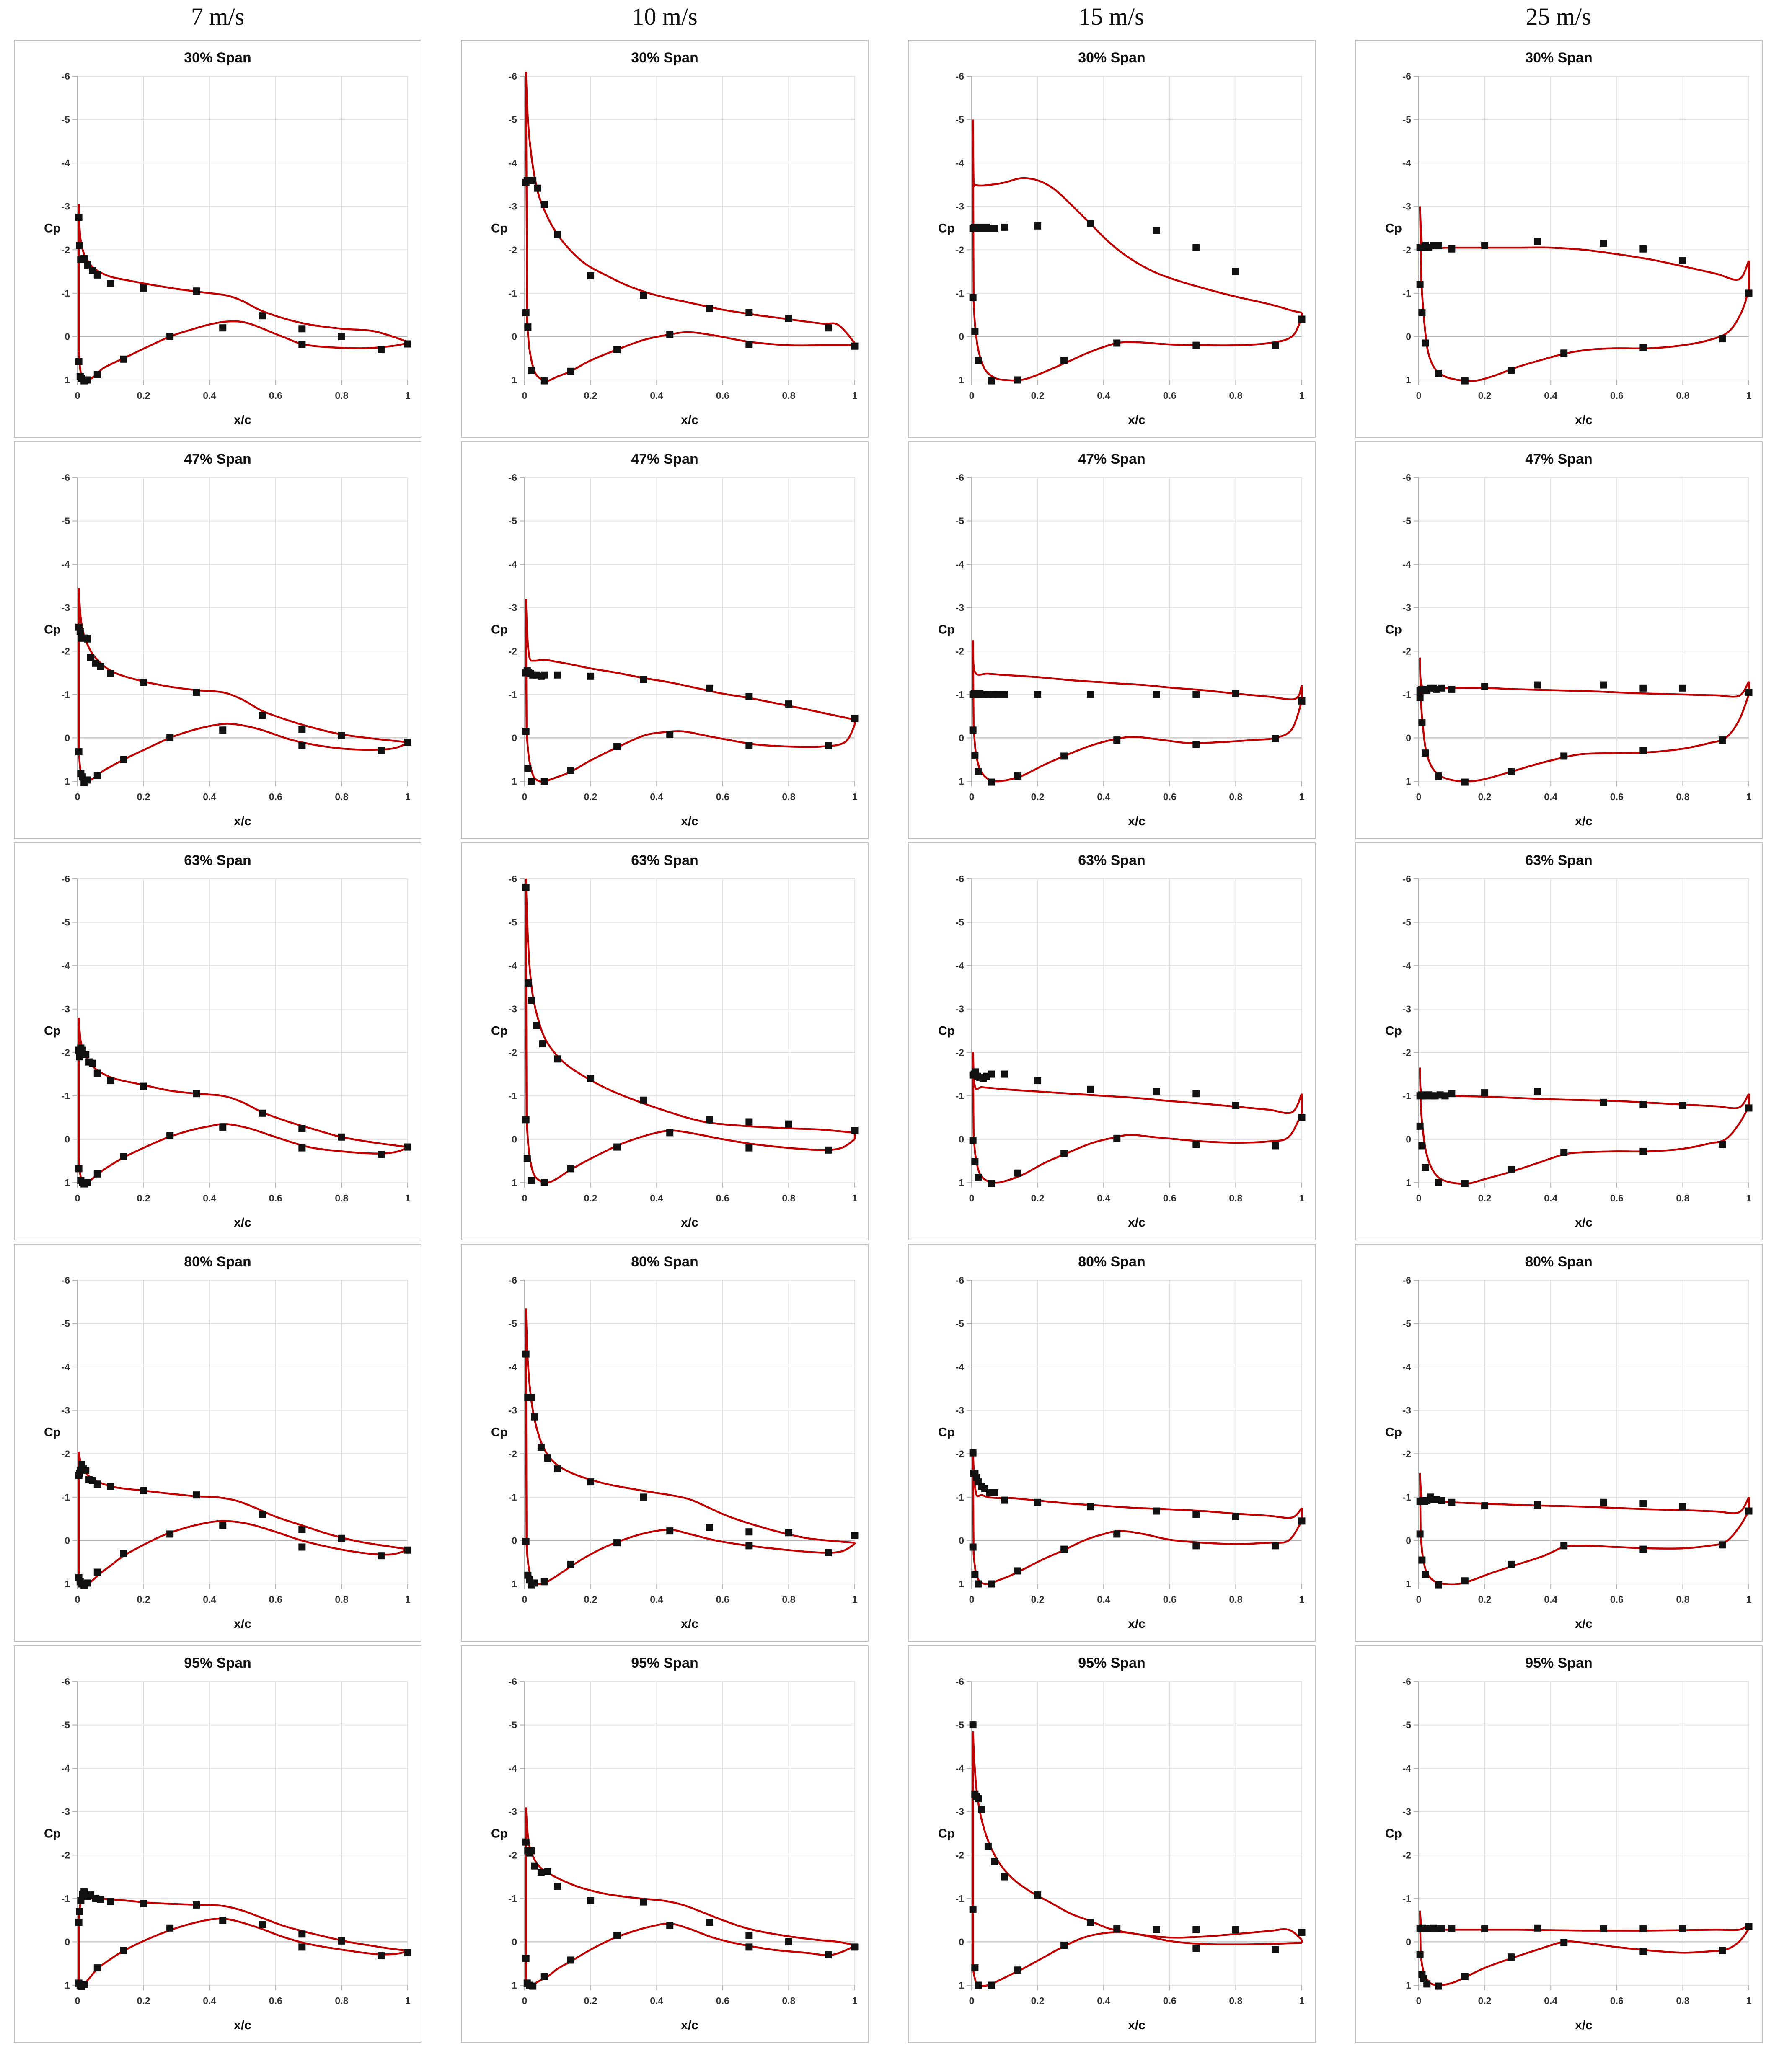 The width and height of the screenshot is (1792, 2046). I want to click on y-tick-label: -5, so click(513, 1725).